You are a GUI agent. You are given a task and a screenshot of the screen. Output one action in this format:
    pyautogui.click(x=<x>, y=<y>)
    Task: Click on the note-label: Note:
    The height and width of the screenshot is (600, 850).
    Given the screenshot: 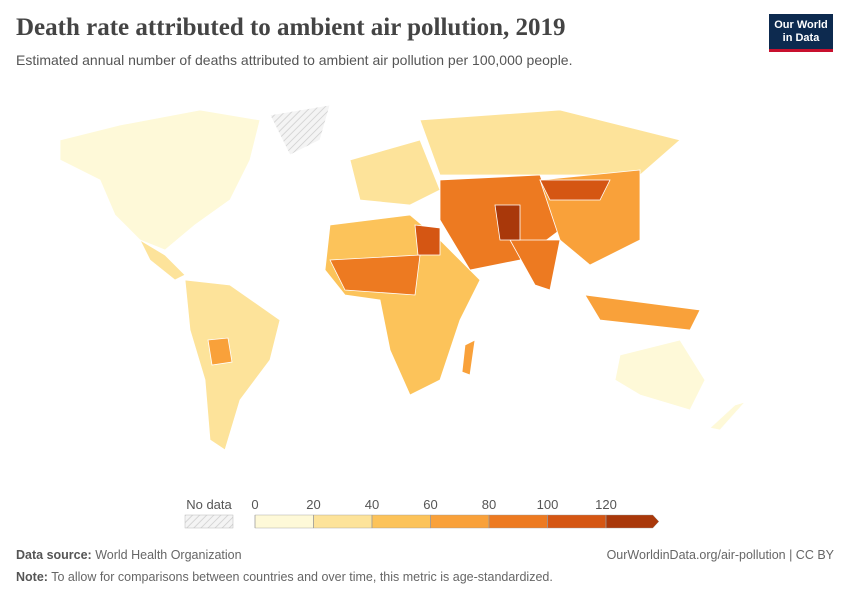 What is the action you would take?
    pyautogui.click(x=32, y=577)
    